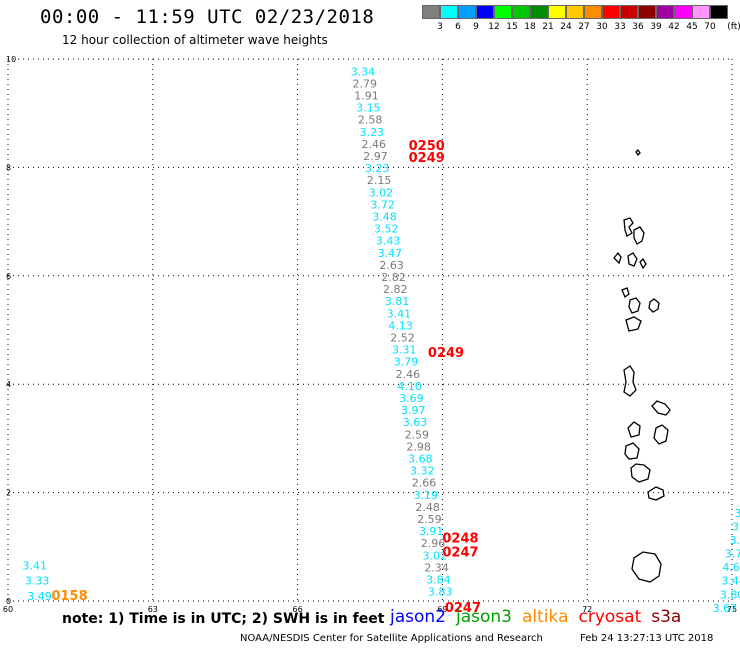 The height and width of the screenshot is (650, 740). Describe the element at coordinates (8, 609) in the screenshot. I see `x-tick-label: 60` at that location.